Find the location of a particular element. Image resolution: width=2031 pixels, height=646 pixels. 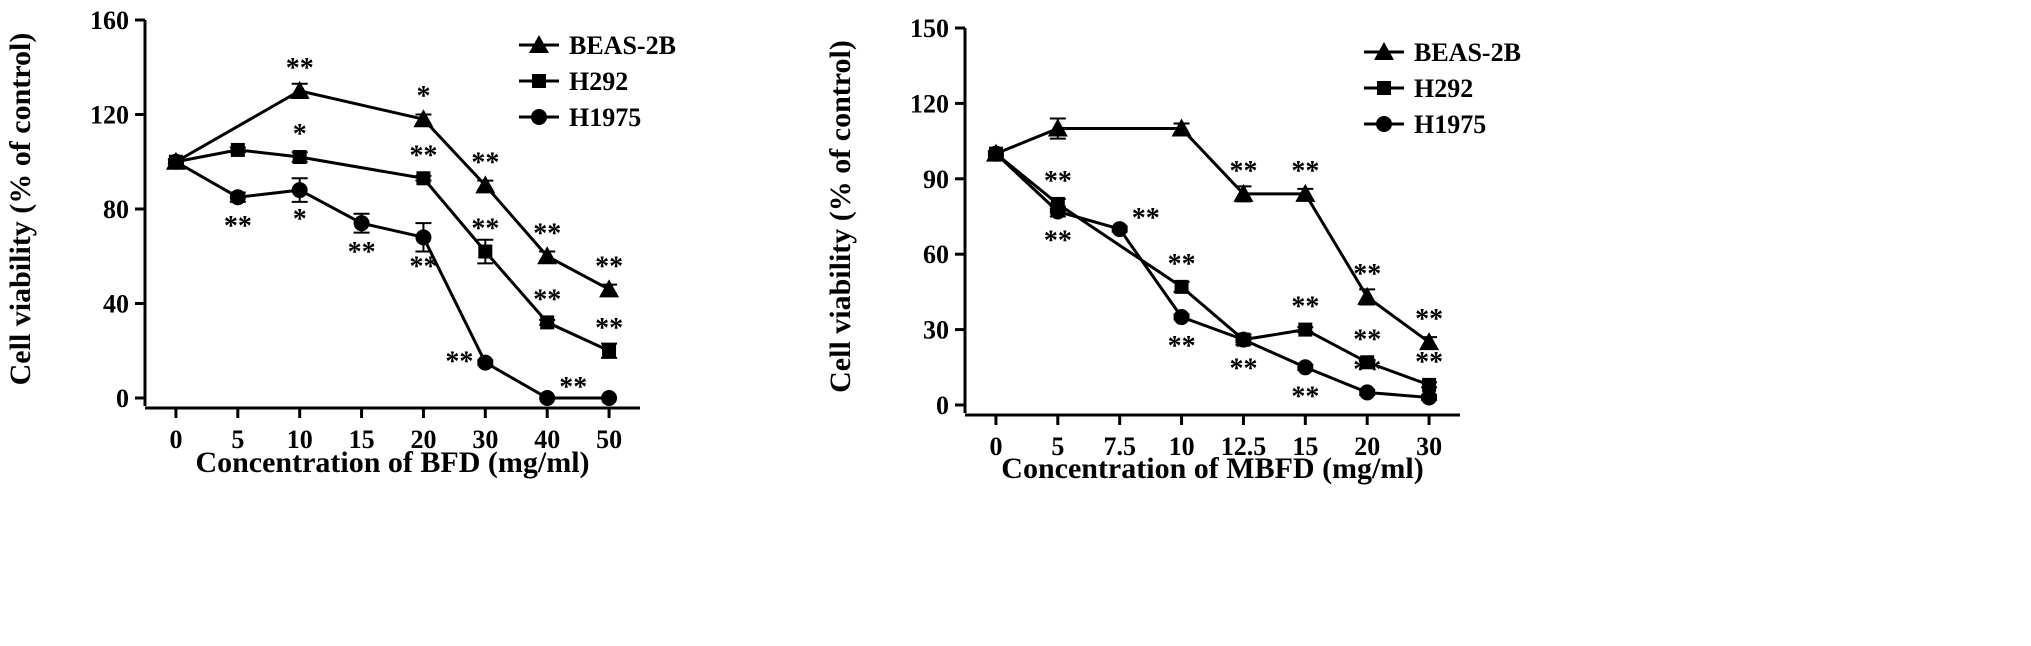

series-BEAS-2B: ********* is located at coordinates (394, 175).